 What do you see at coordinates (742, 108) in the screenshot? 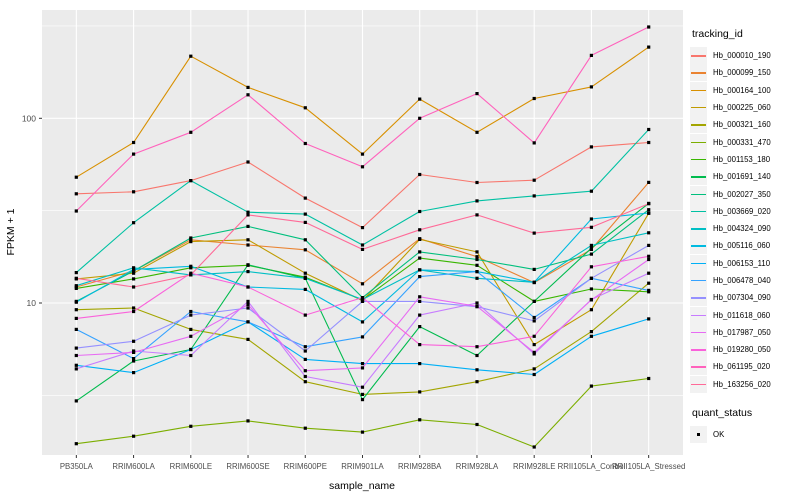
I see `legend-entry-label: Hb_000225_060` at bounding box center [742, 108].